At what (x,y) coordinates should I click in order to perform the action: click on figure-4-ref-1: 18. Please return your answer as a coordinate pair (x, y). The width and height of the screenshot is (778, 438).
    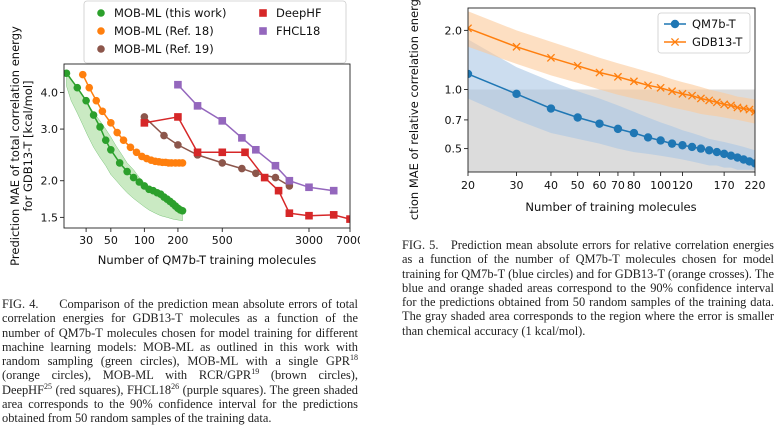
    Looking at the image, I should click on (354, 358).